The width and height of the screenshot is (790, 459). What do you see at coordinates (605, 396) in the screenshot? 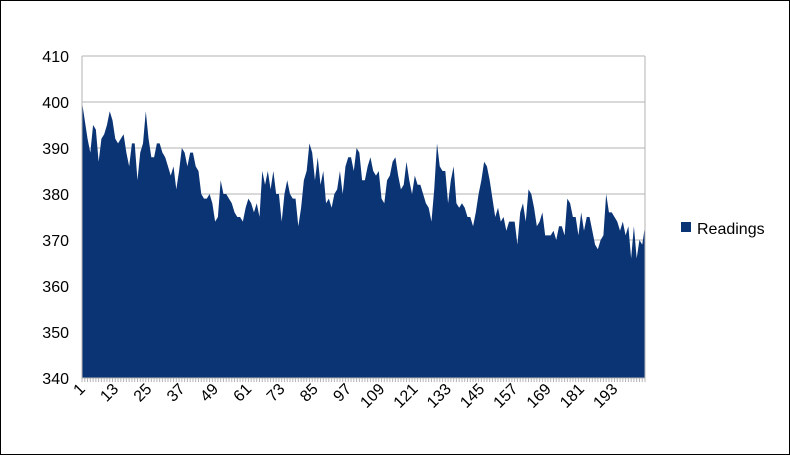
I see `x-tick-label: 193` at bounding box center [605, 396].